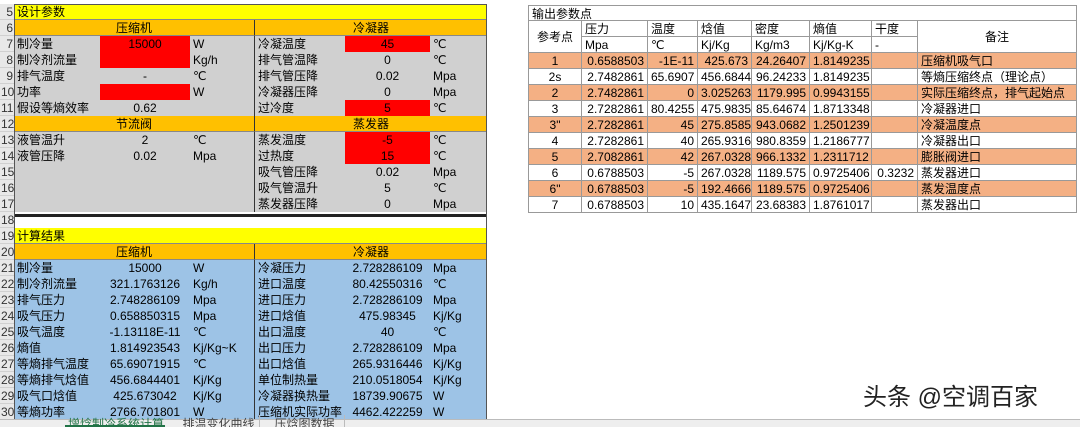 Image resolution: width=1080 pixels, height=427 pixels. Describe the element at coordinates (841, 125) in the screenshot. I see `table-cell: 1.2501239` at that location.